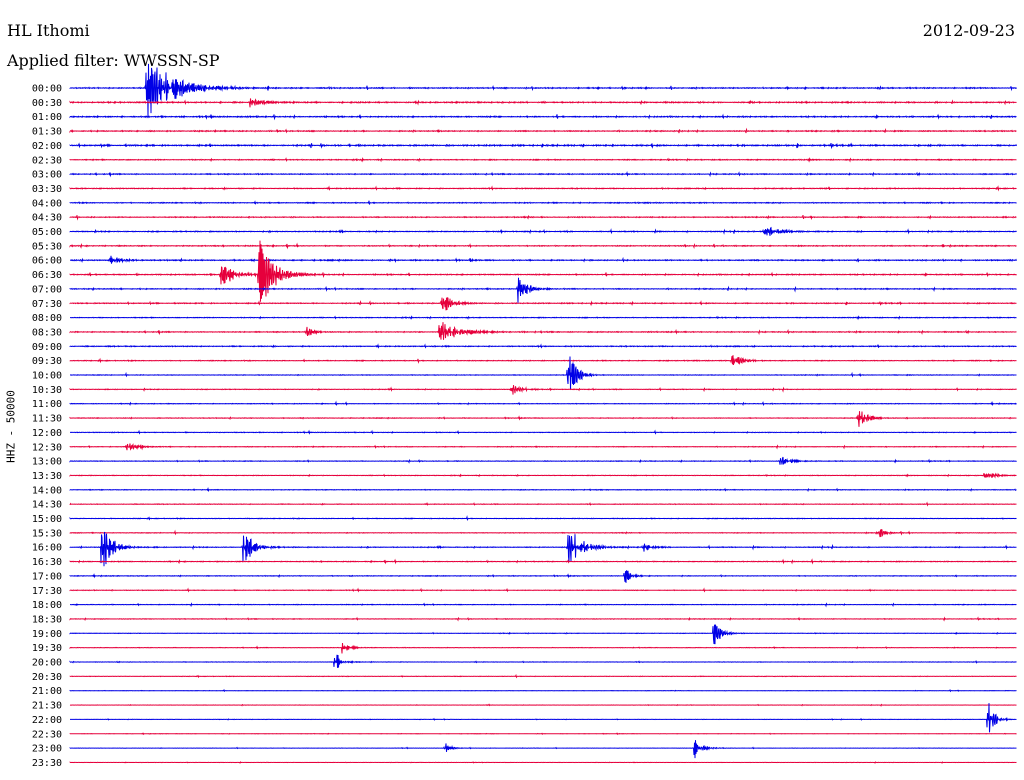 The image size is (1024, 780). What do you see at coordinates (47, 232) in the screenshot?
I see `row-time-label: 05:00` at bounding box center [47, 232].